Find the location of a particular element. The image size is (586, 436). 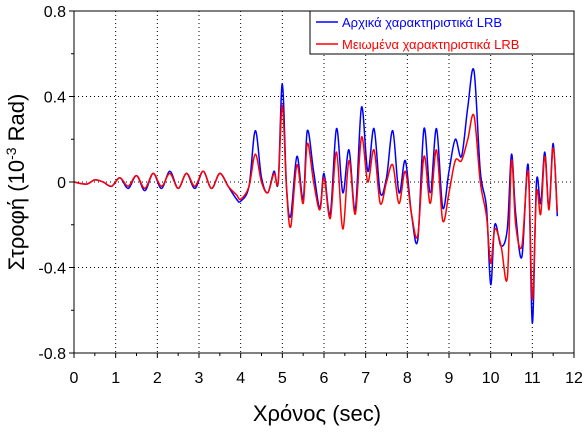

x-tick-label: 4 is located at coordinates (240, 378).